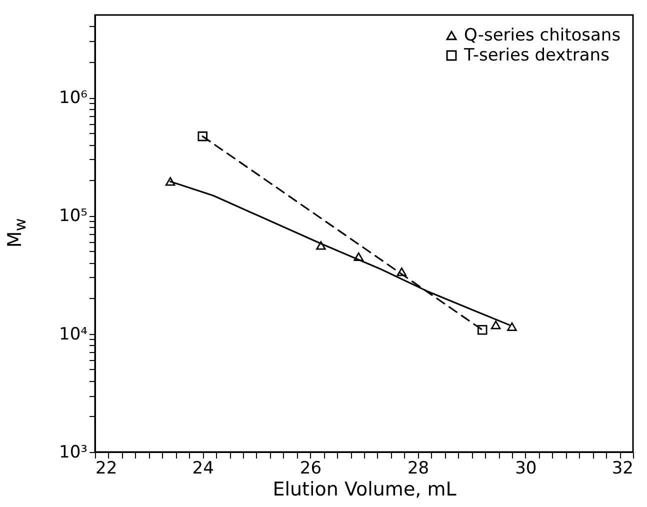 This screenshot has width=647, height=507. Describe the element at coordinates (311, 468) in the screenshot. I see `x-tick-label: 26` at that location.